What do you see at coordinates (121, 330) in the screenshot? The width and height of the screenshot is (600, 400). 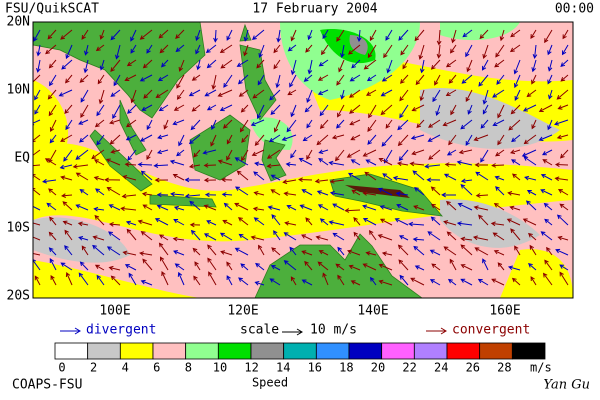 I see `divergent-label: divergent` at bounding box center [121, 330].